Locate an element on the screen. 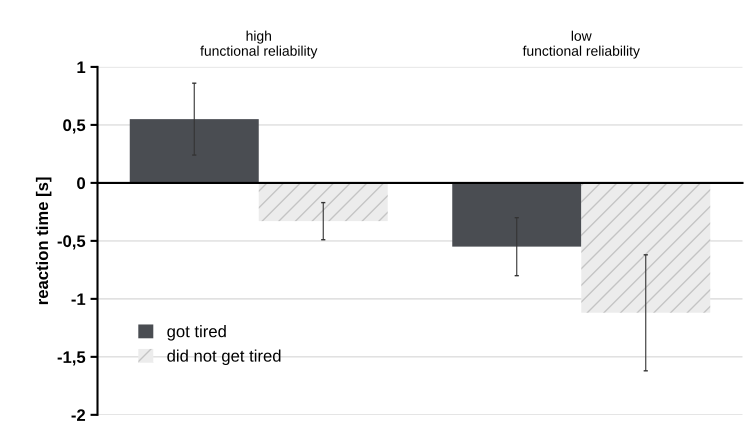 This screenshot has height=429, width=750. y-tick-label: -1,5 is located at coordinates (72, 358).